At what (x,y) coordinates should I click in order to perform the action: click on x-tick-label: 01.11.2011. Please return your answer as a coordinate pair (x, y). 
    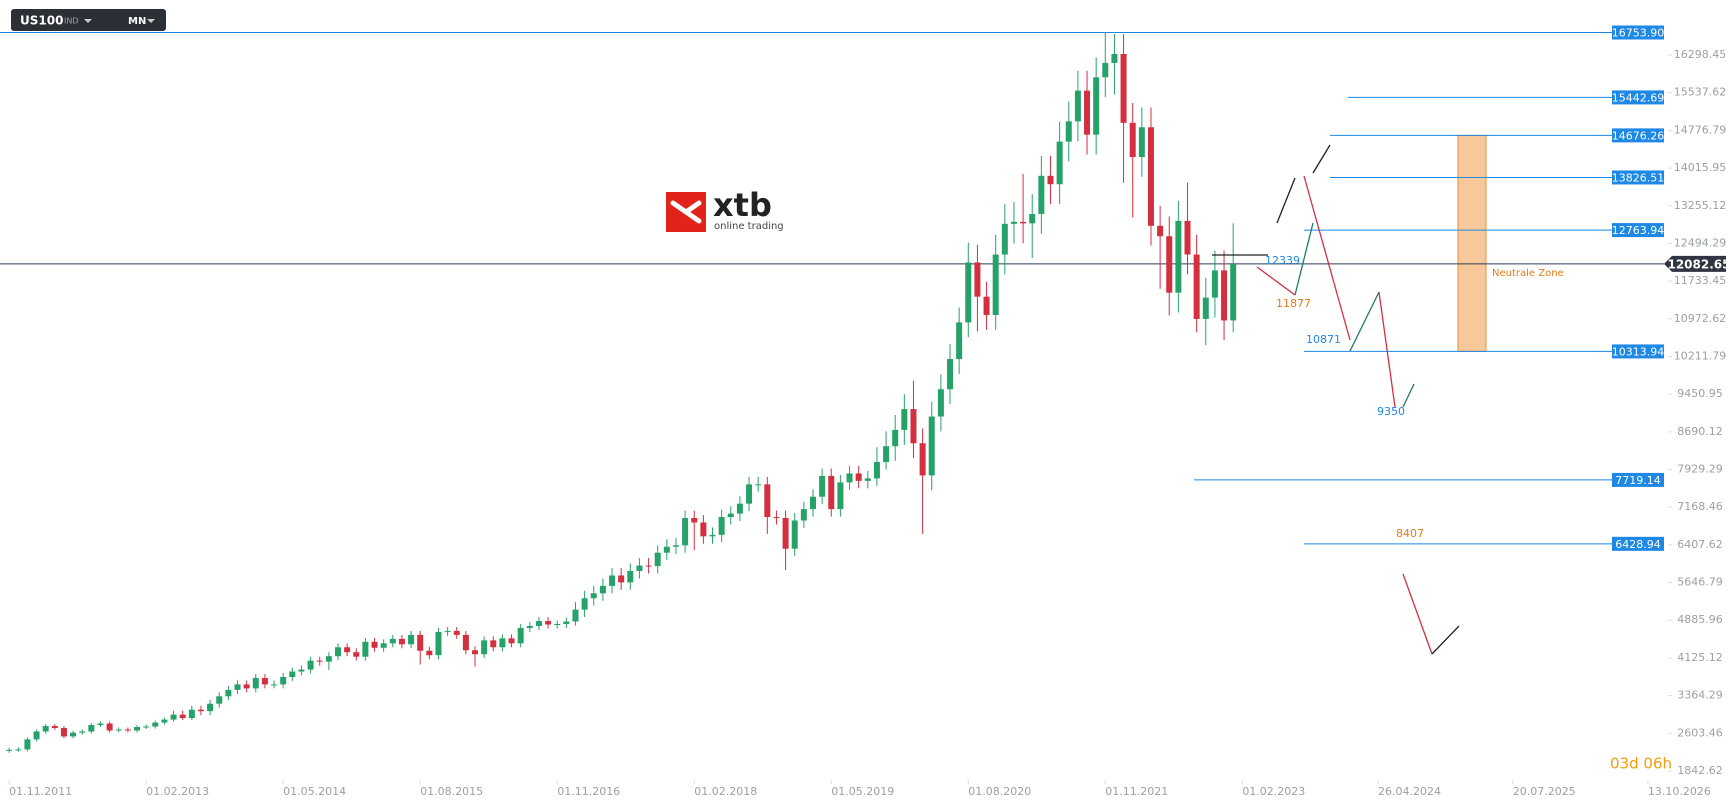
    Looking at the image, I should click on (40, 791).